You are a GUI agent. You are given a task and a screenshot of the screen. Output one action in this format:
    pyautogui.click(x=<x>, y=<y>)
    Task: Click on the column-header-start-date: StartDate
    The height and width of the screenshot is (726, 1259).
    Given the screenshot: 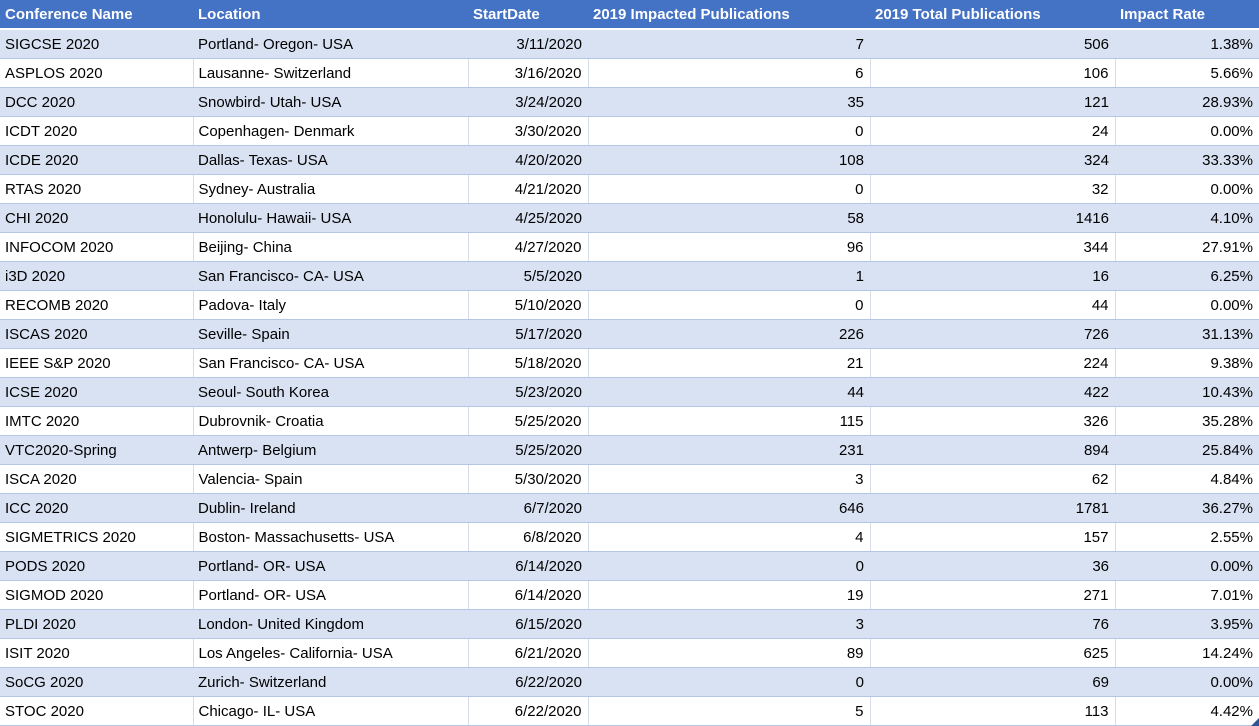 What is the action you would take?
    pyautogui.click(x=528, y=15)
    